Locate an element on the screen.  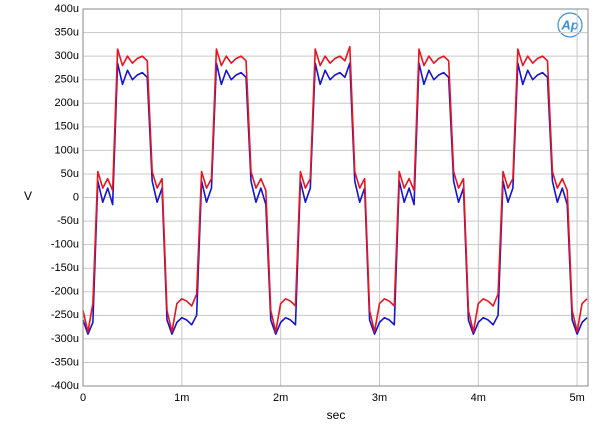
y-tick-label: -350u is located at coordinates (65, 362).